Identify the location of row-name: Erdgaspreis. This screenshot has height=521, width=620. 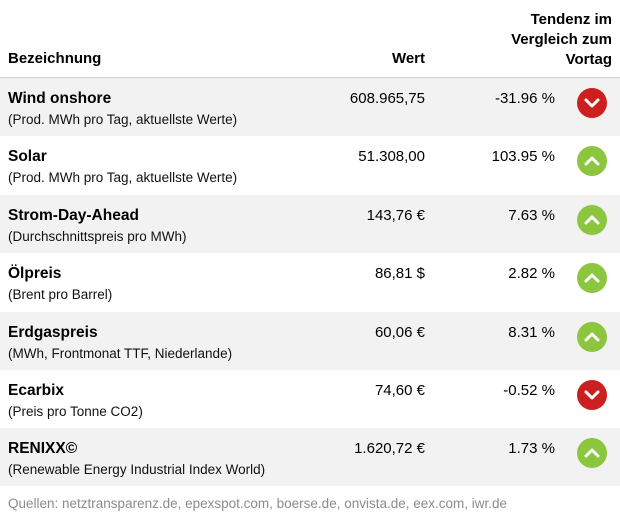
(53, 332).